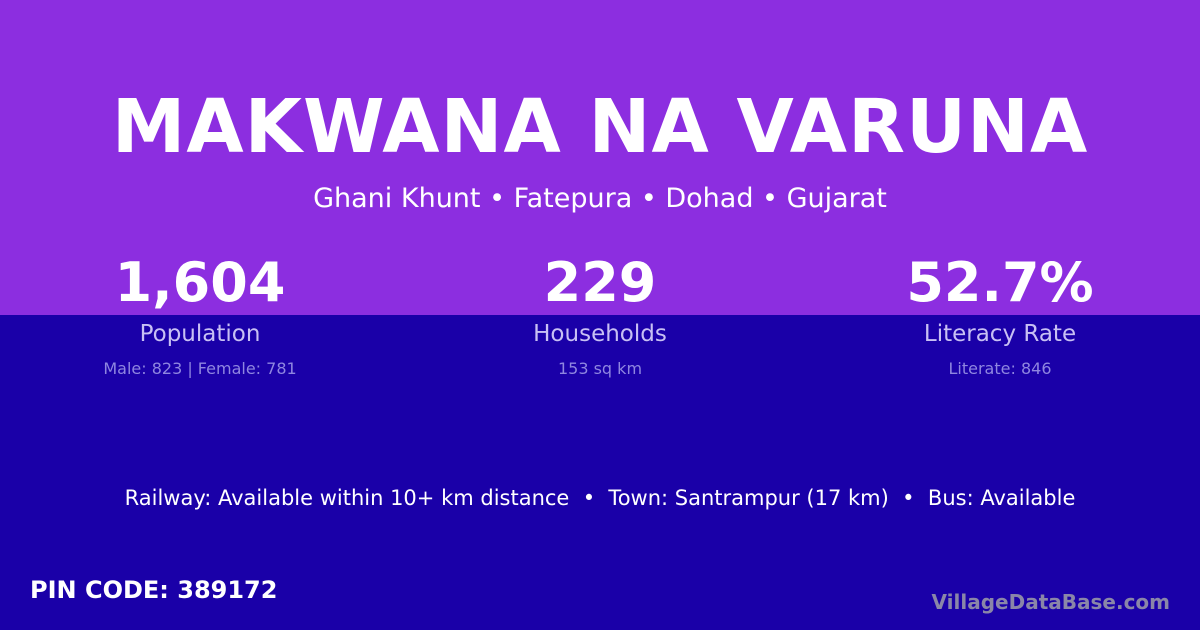 This screenshot has height=630, width=1200. Describe the element at coordinates (600, 368) in the screenshot. I see `stat-detail: 153 sq km` at that location.